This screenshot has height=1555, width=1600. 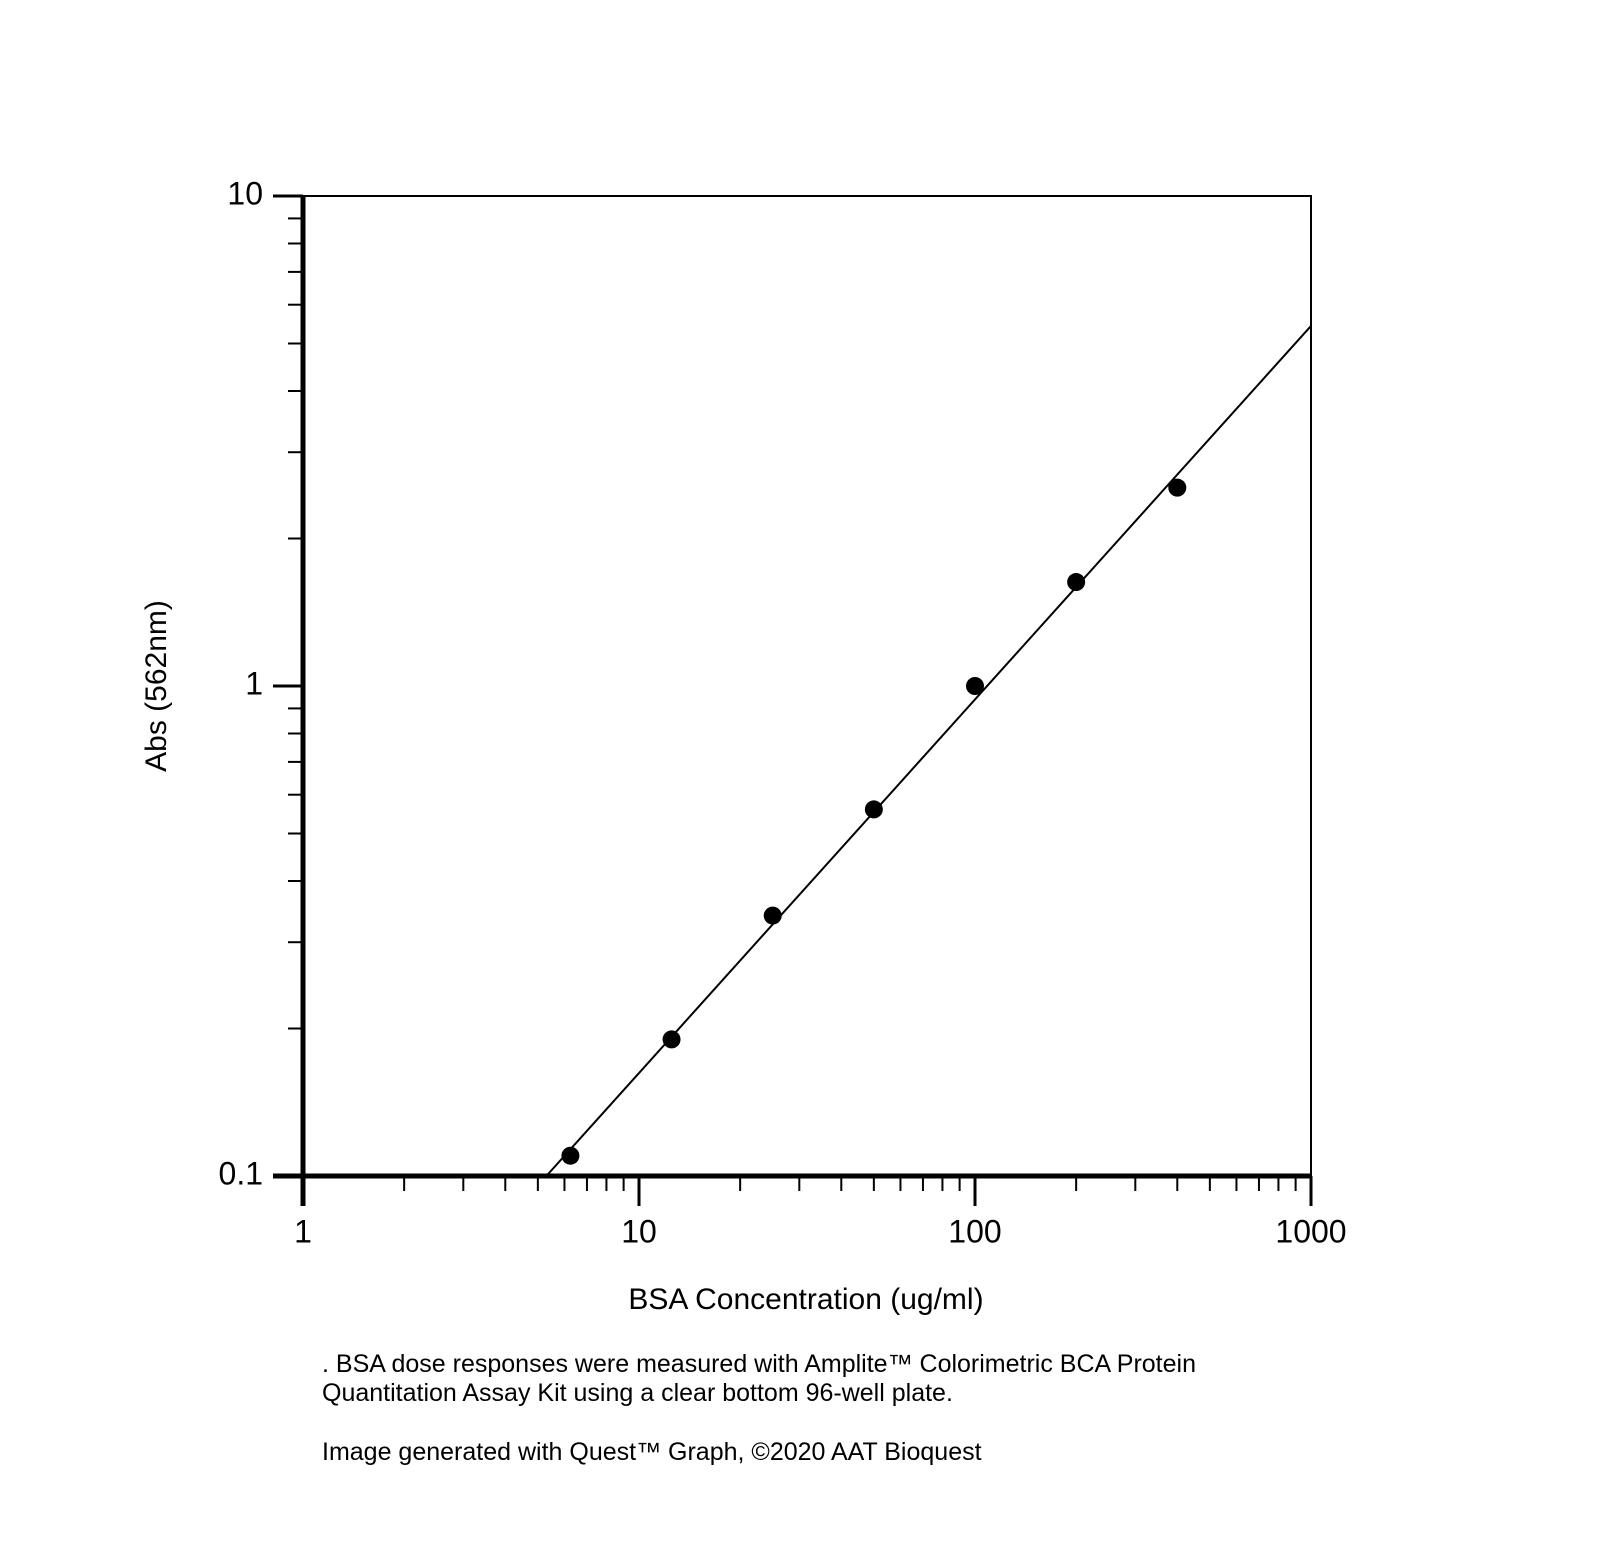 I want to click on x-tick-label: 100, so click(x=974, y=1231).